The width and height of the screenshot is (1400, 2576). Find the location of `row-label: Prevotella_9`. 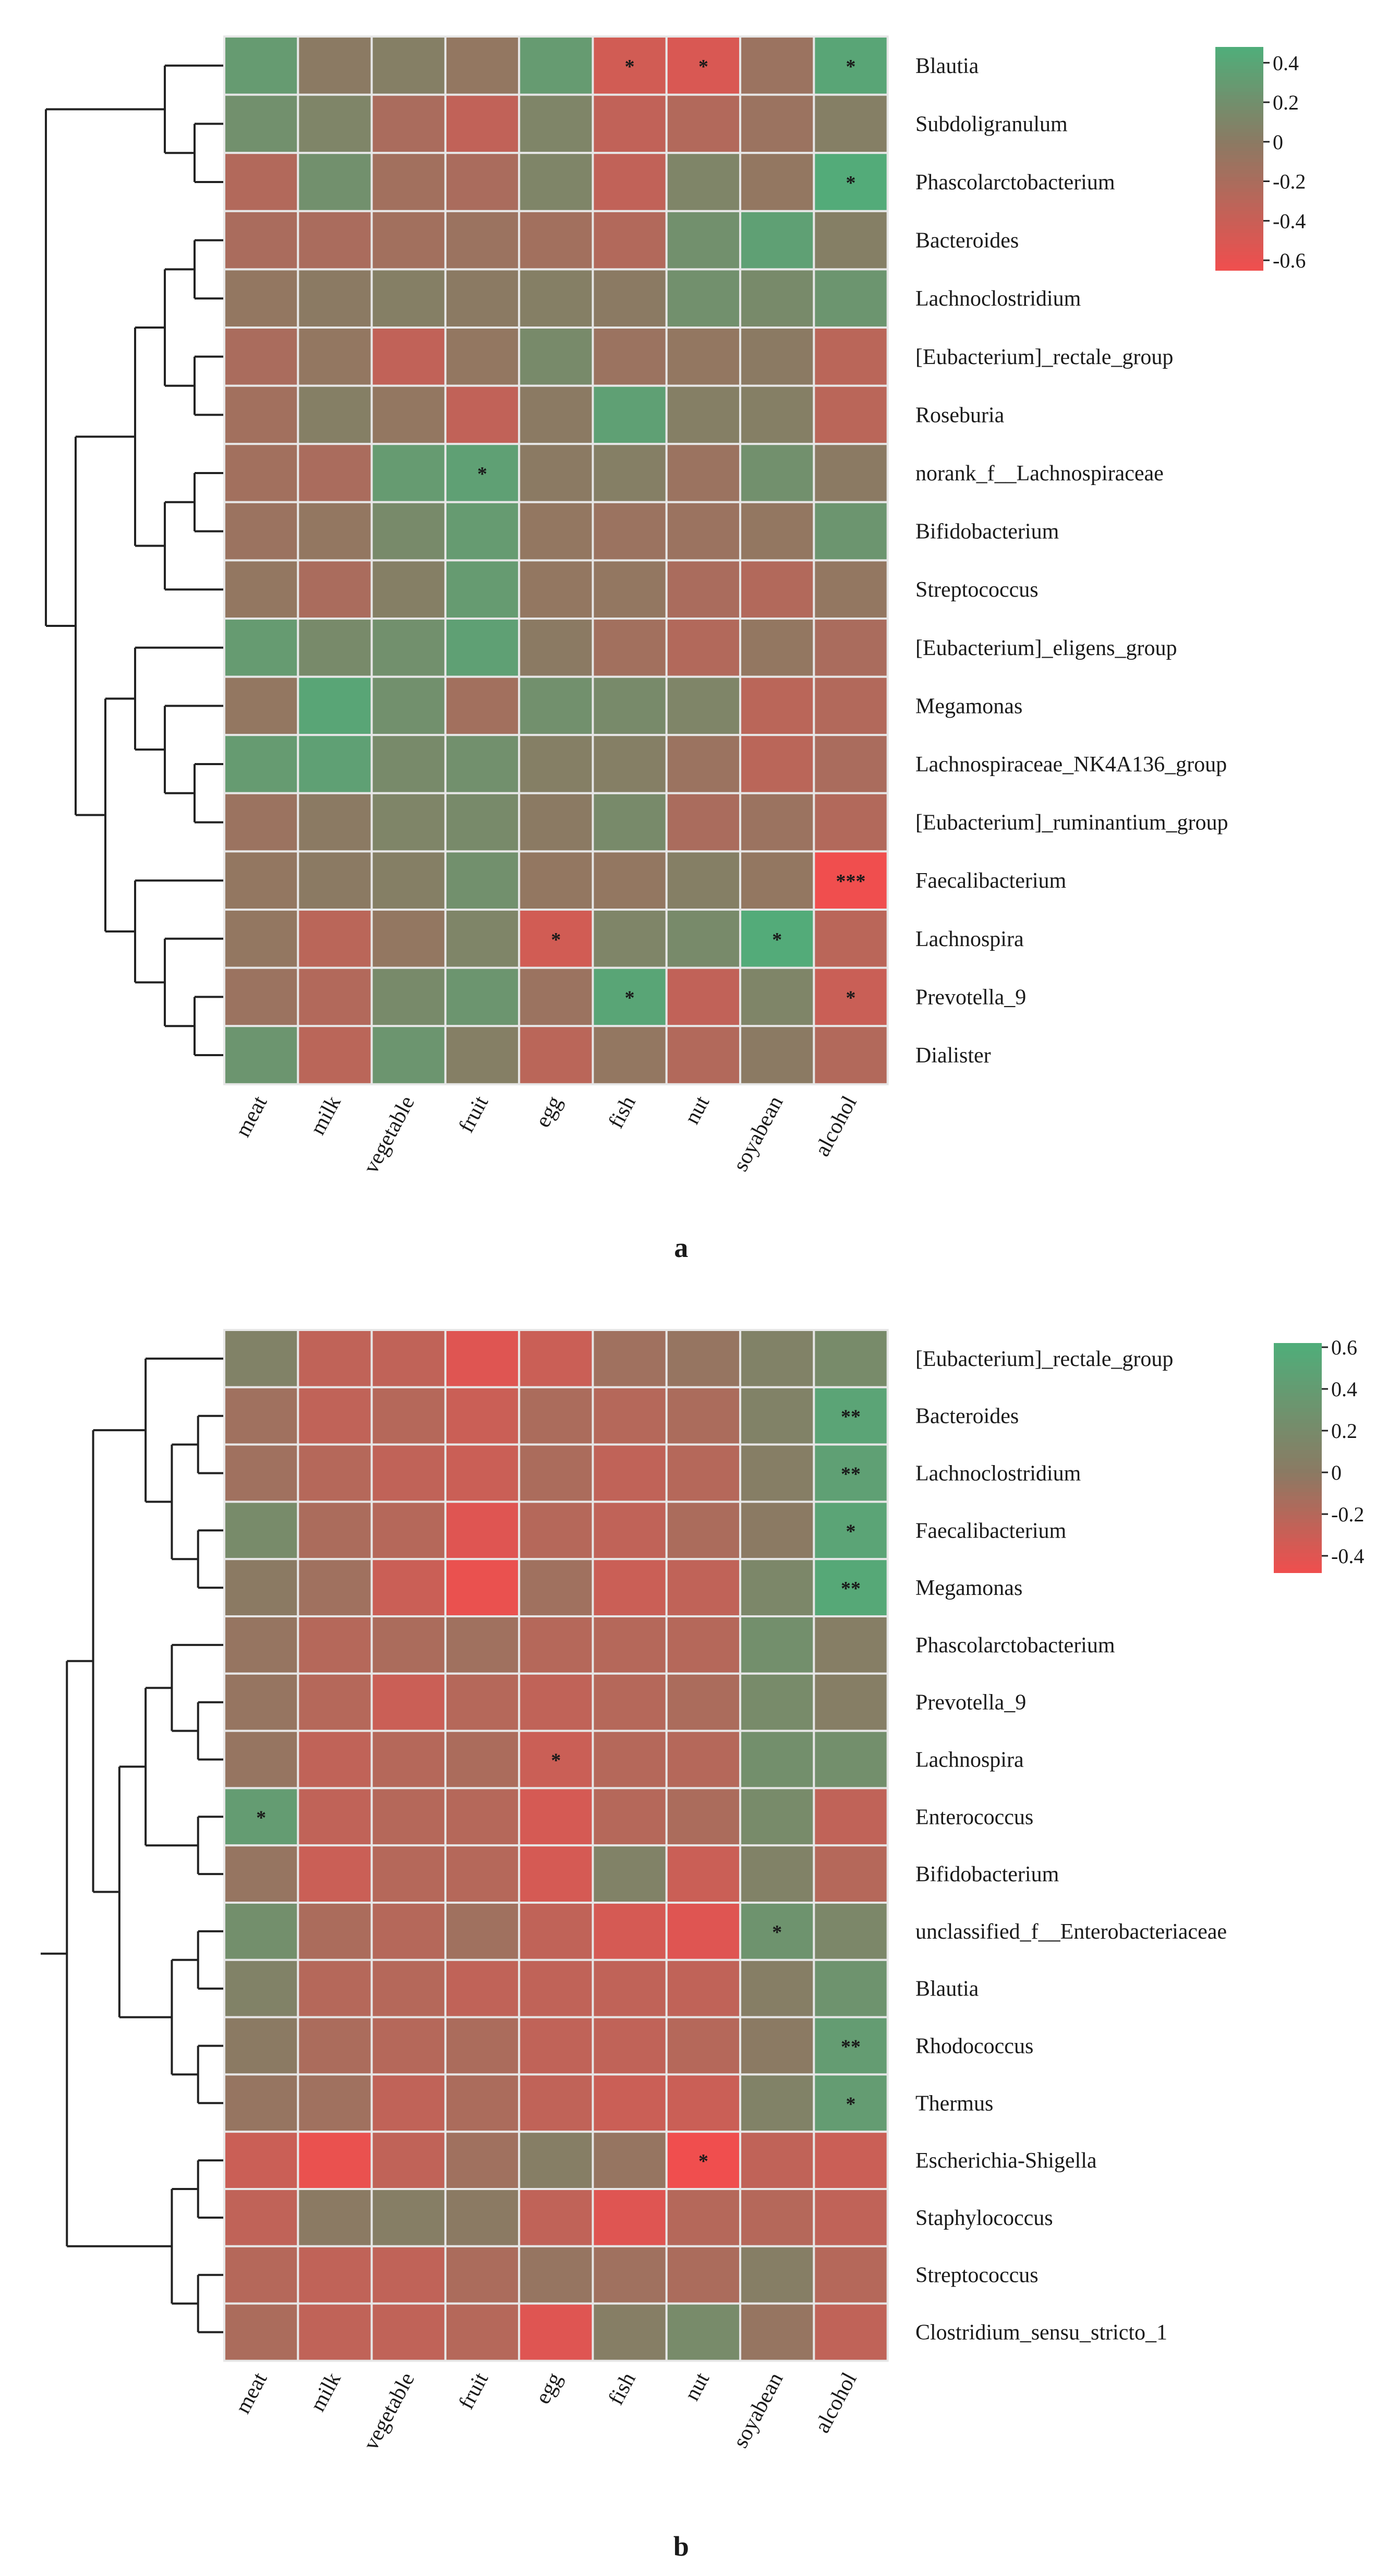

row-label: Prevotella_9 is located at coordinates (970, 1703).